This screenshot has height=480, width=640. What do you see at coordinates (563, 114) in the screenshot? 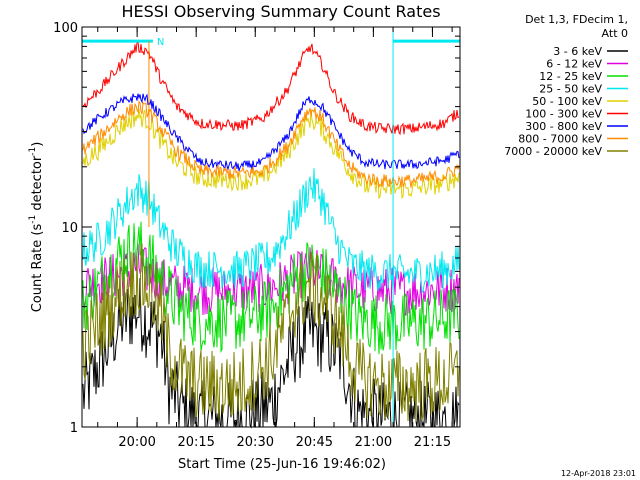
I see `legend-label-5: 100 - 300 keV` at bounding box center [563, 114].